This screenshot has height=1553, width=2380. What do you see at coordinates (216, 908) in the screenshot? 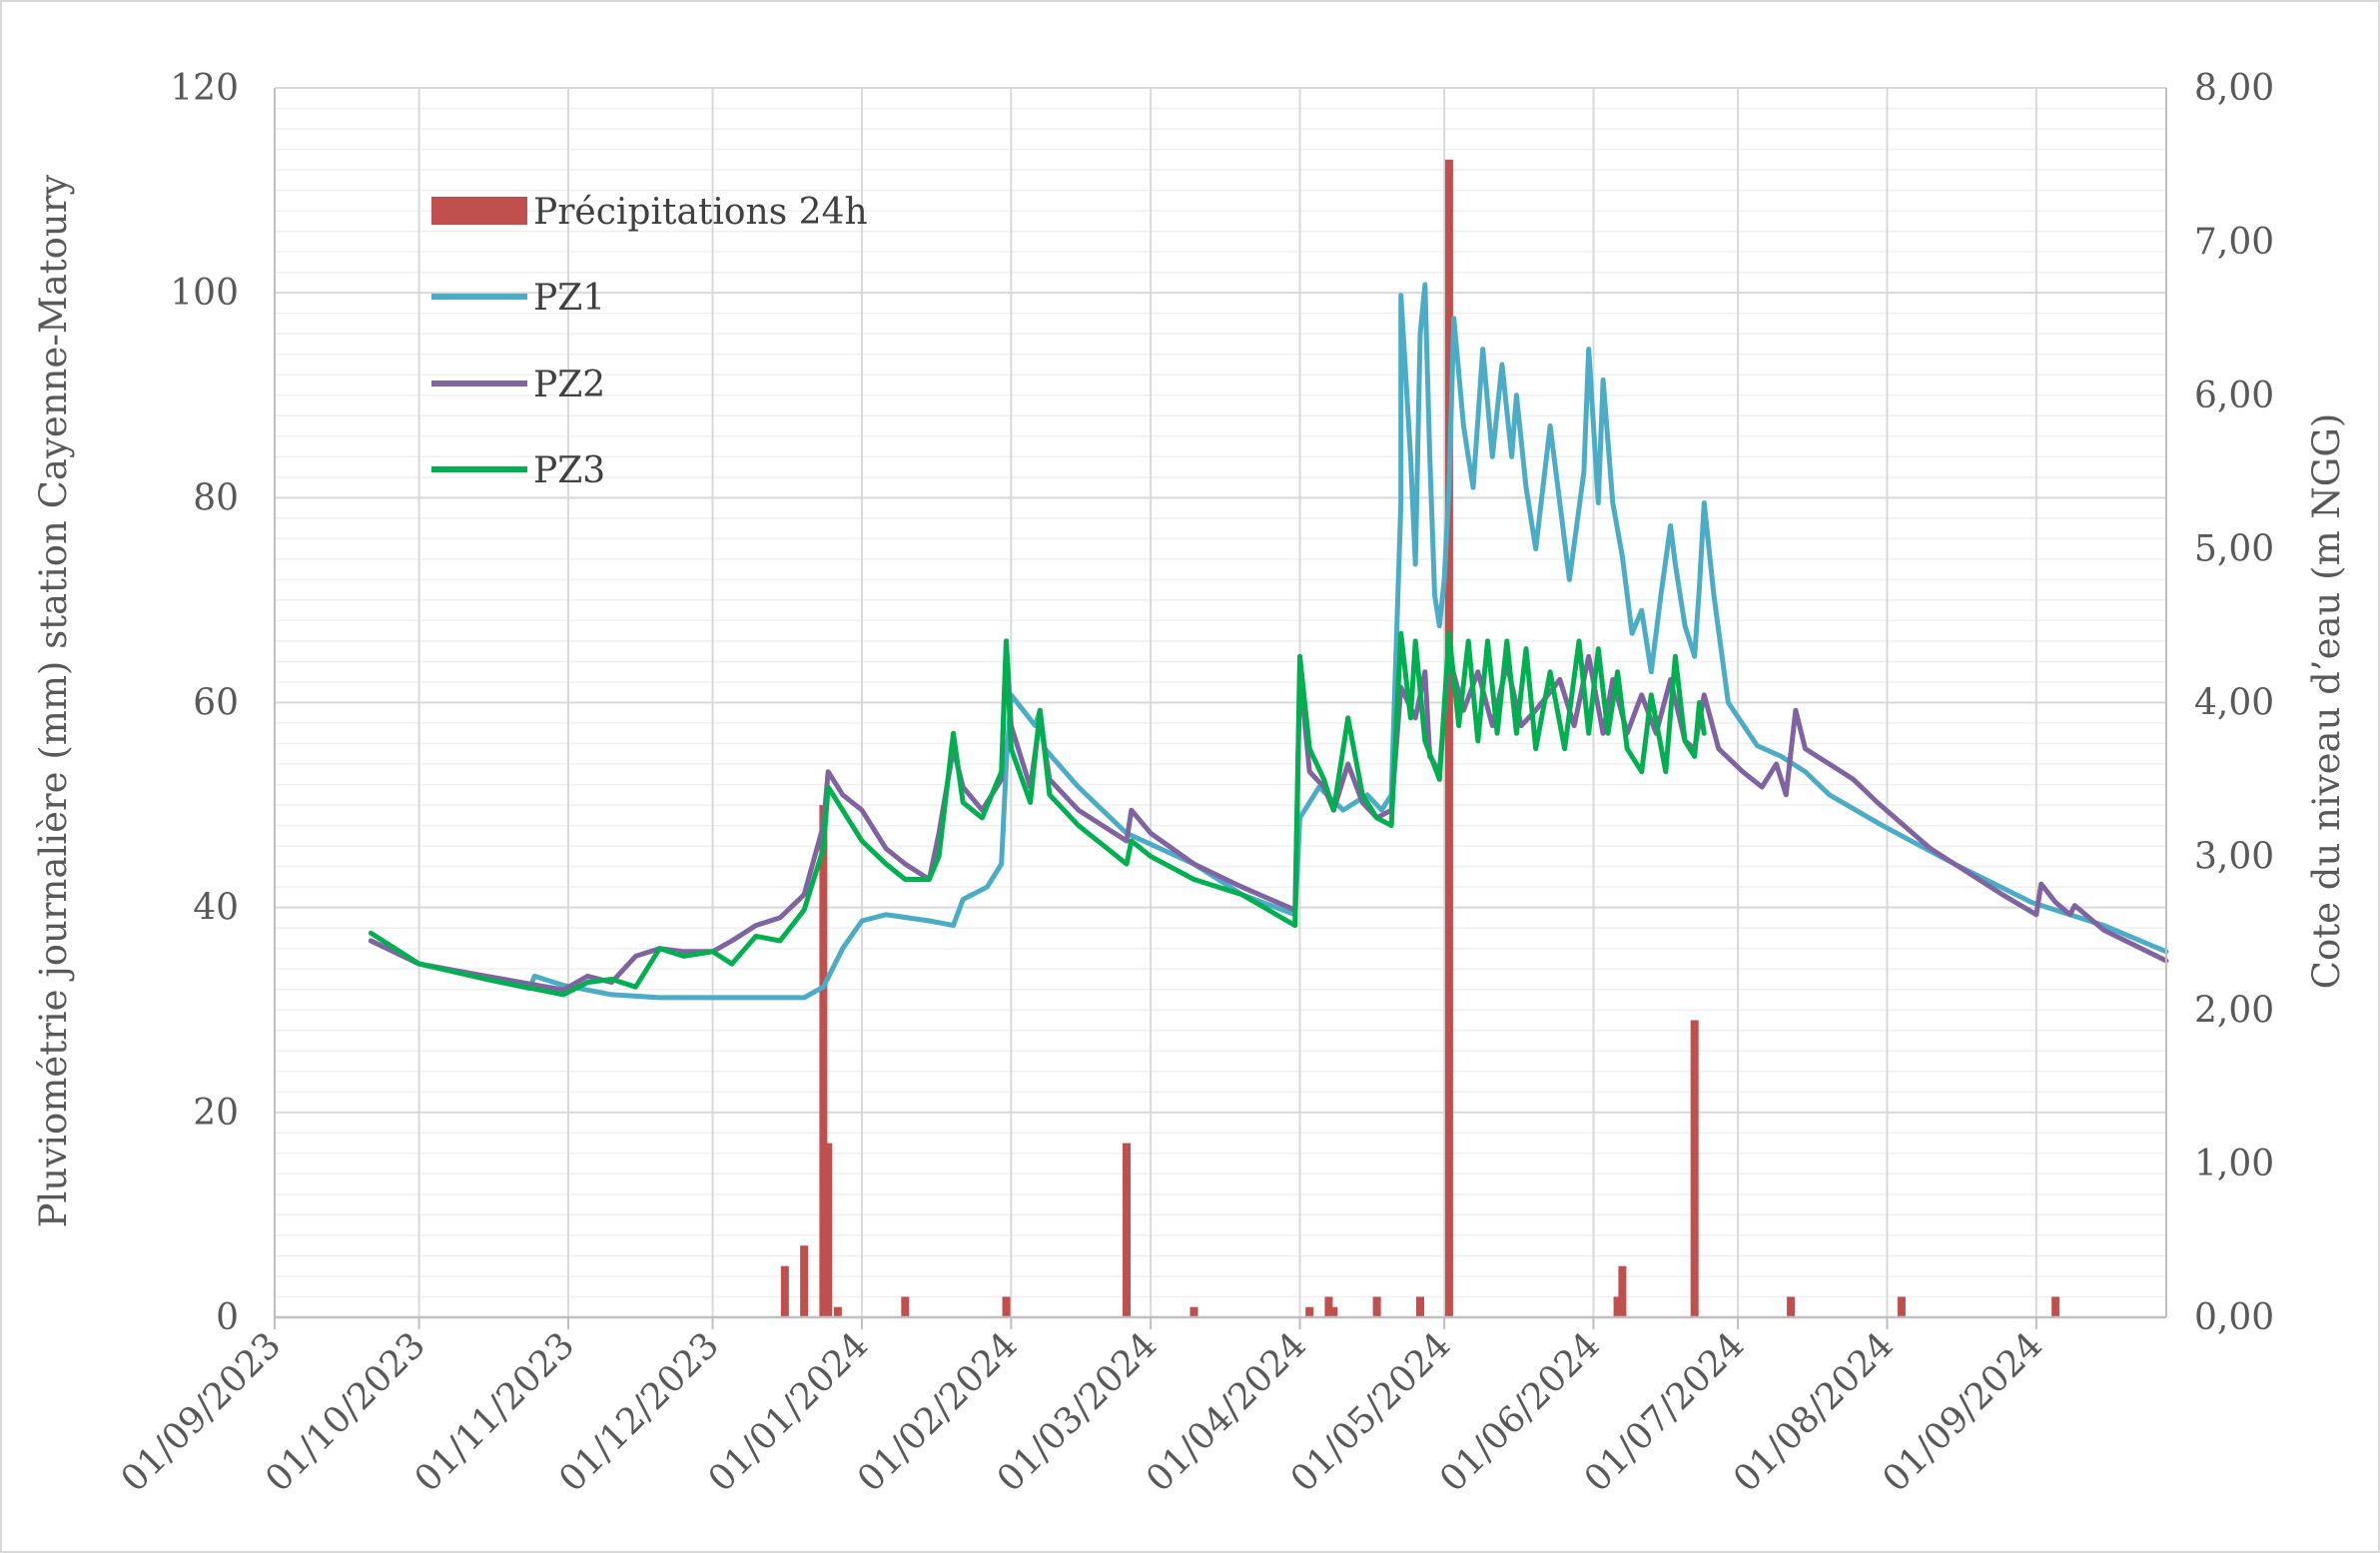
I see `left-tick-label: 40` at bounding box center [216, 908].